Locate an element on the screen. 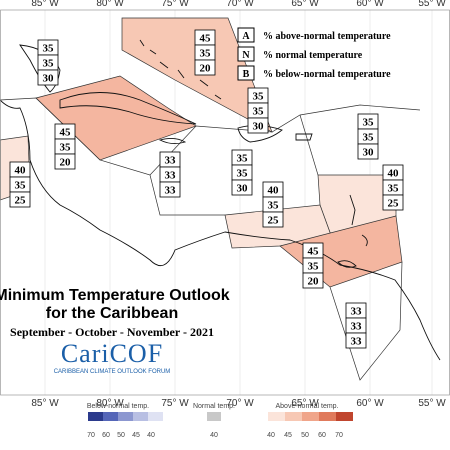 This screenshot has height=450, width=450. scale-title: Below-normal temp. is located at coordinates (118, 406).